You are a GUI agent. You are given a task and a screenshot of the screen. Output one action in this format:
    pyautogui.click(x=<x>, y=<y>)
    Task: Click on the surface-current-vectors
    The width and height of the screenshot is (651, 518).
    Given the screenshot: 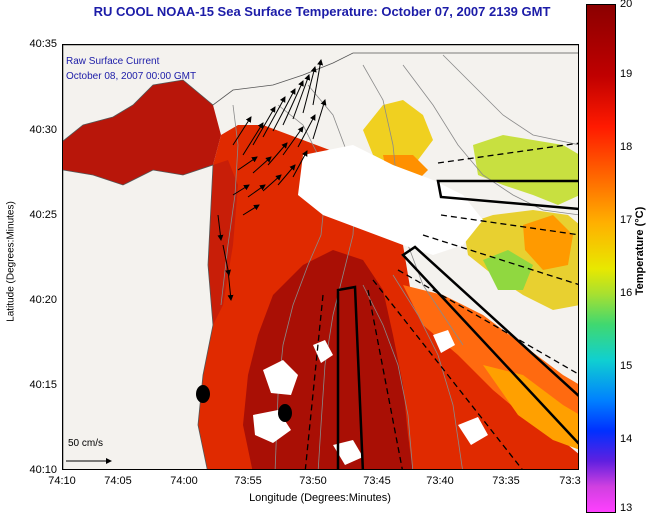 What is the action you would take?
    pyautogui.click(x=272, y=180)
    